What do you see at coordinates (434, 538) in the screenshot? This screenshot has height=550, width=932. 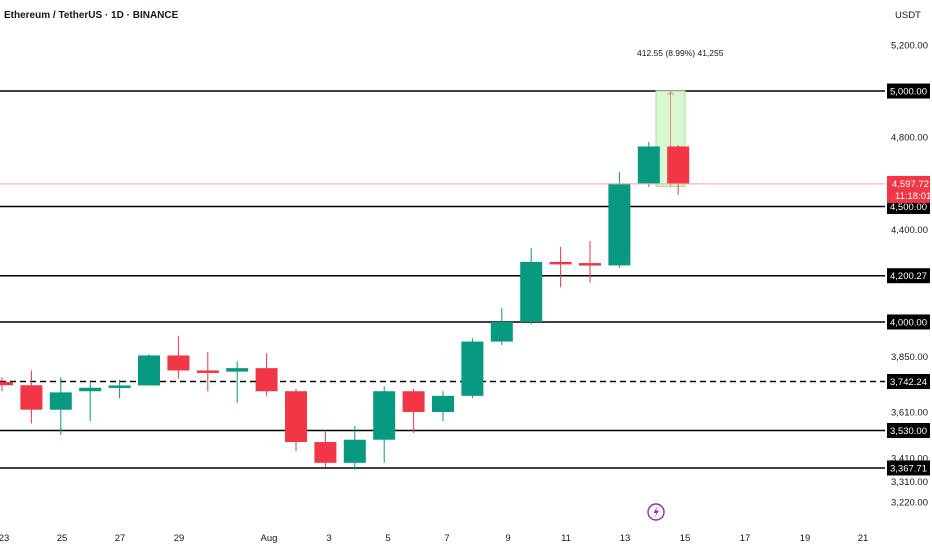 I see `time-axis: 23 25 27 29 Aug 3 5 7 9 11 13 15 17 19 21` at bounding box center [434, 538].